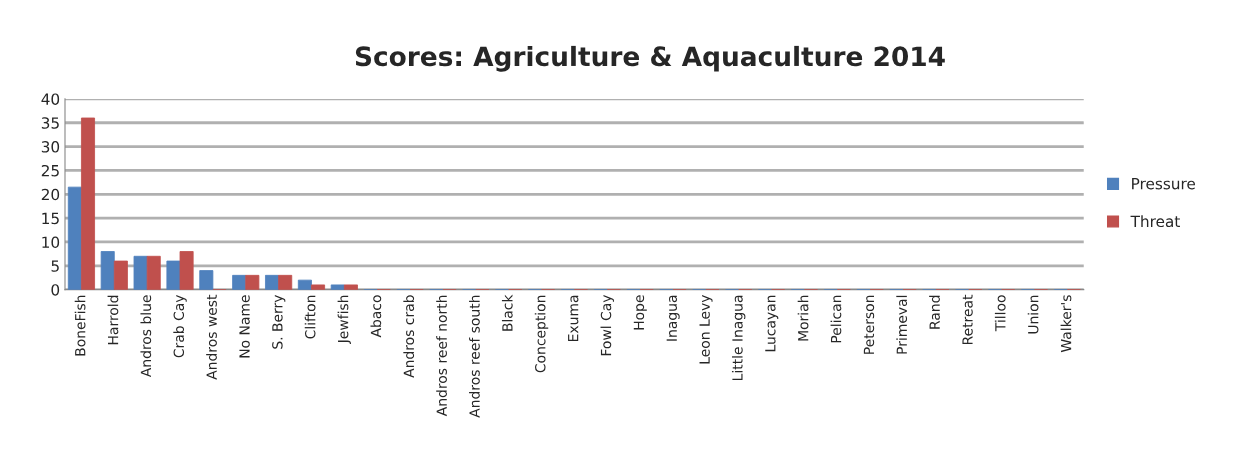  What do you see at coordinates (50, 218) in the screenshot?
I see `y-tick-label: 15` at bounding box center [50, 218].